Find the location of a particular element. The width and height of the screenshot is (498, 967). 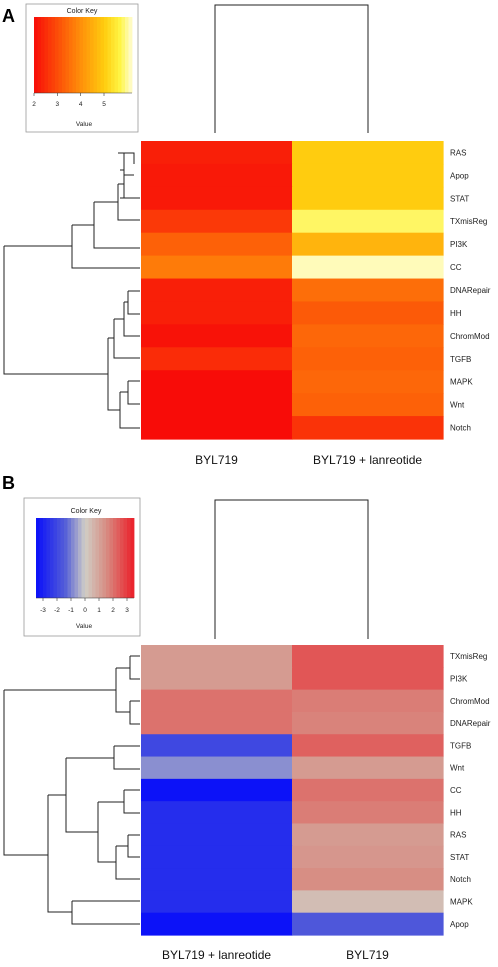

color-key-tick-label: 1 is located at coordinates (99, 610).